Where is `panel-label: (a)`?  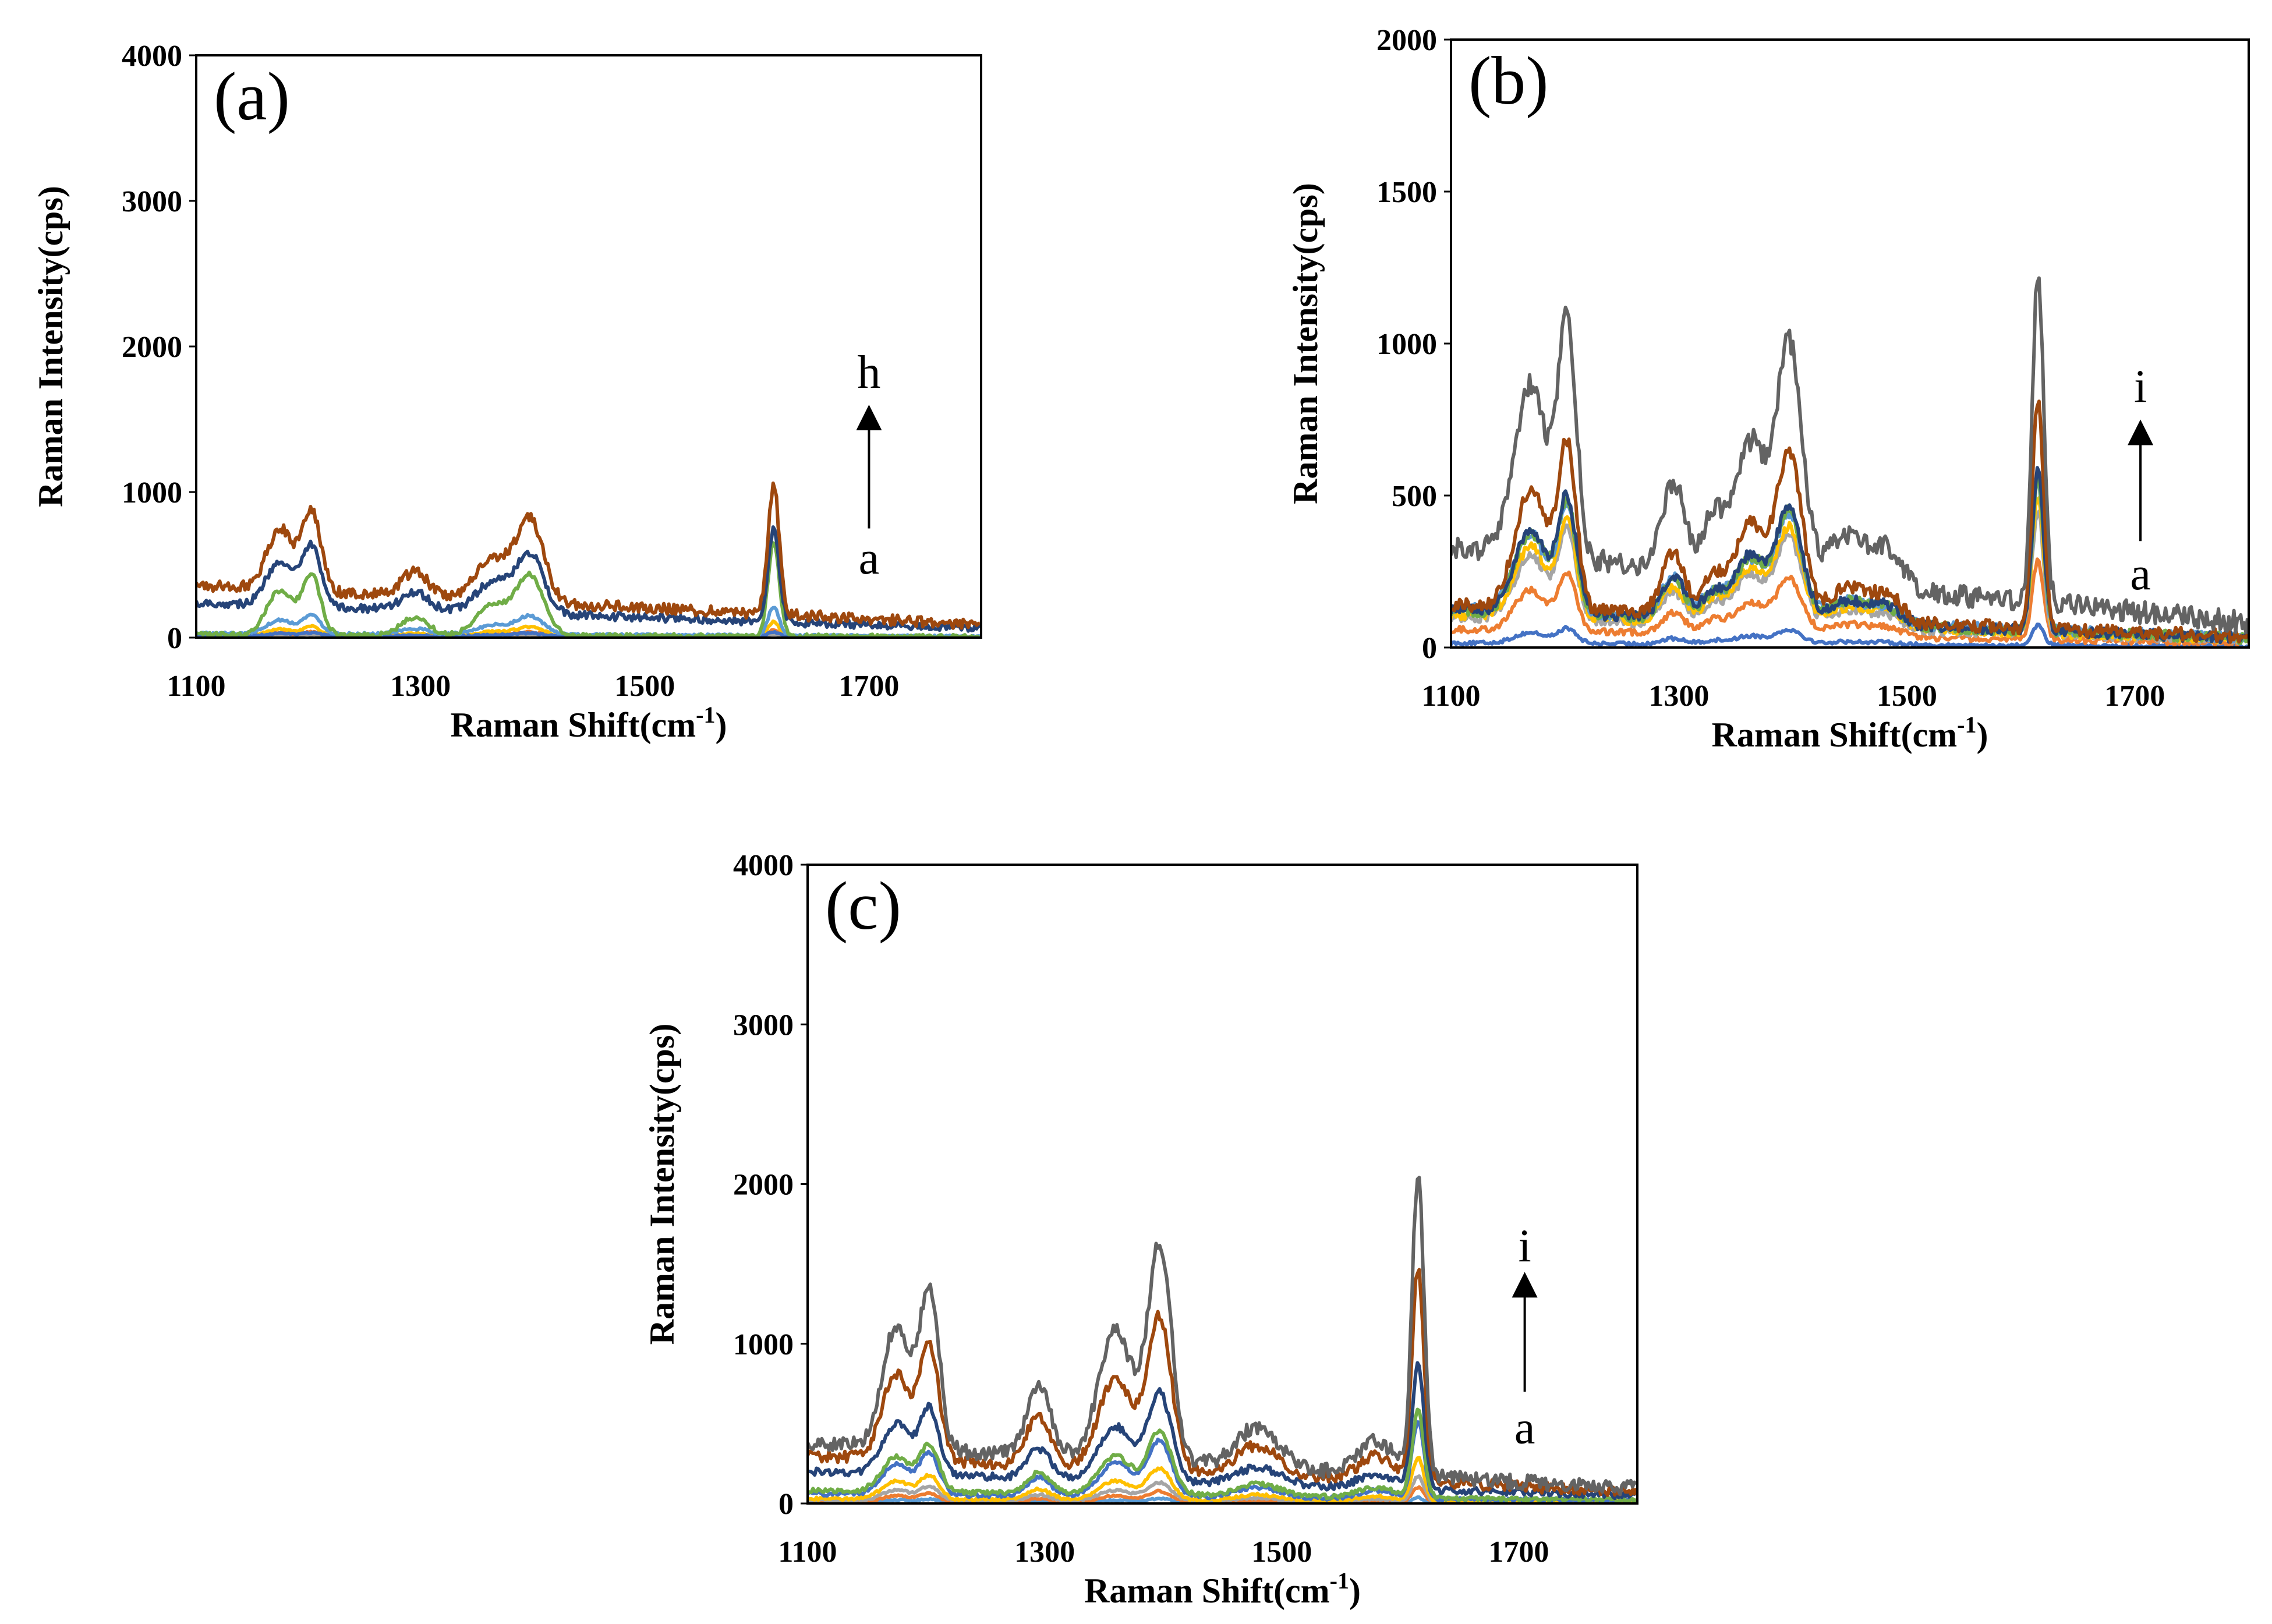
panel-label: (a) is located at coordinates (252, 96).